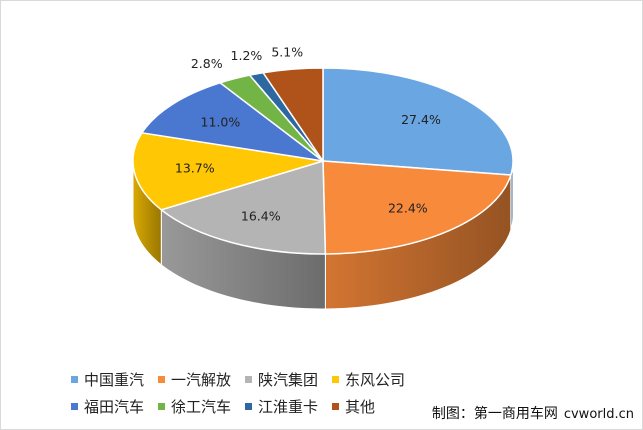  Describe the element at coordinates (408, 208) in the screenshot. I see `data-label-1: 22.4%` at that location.